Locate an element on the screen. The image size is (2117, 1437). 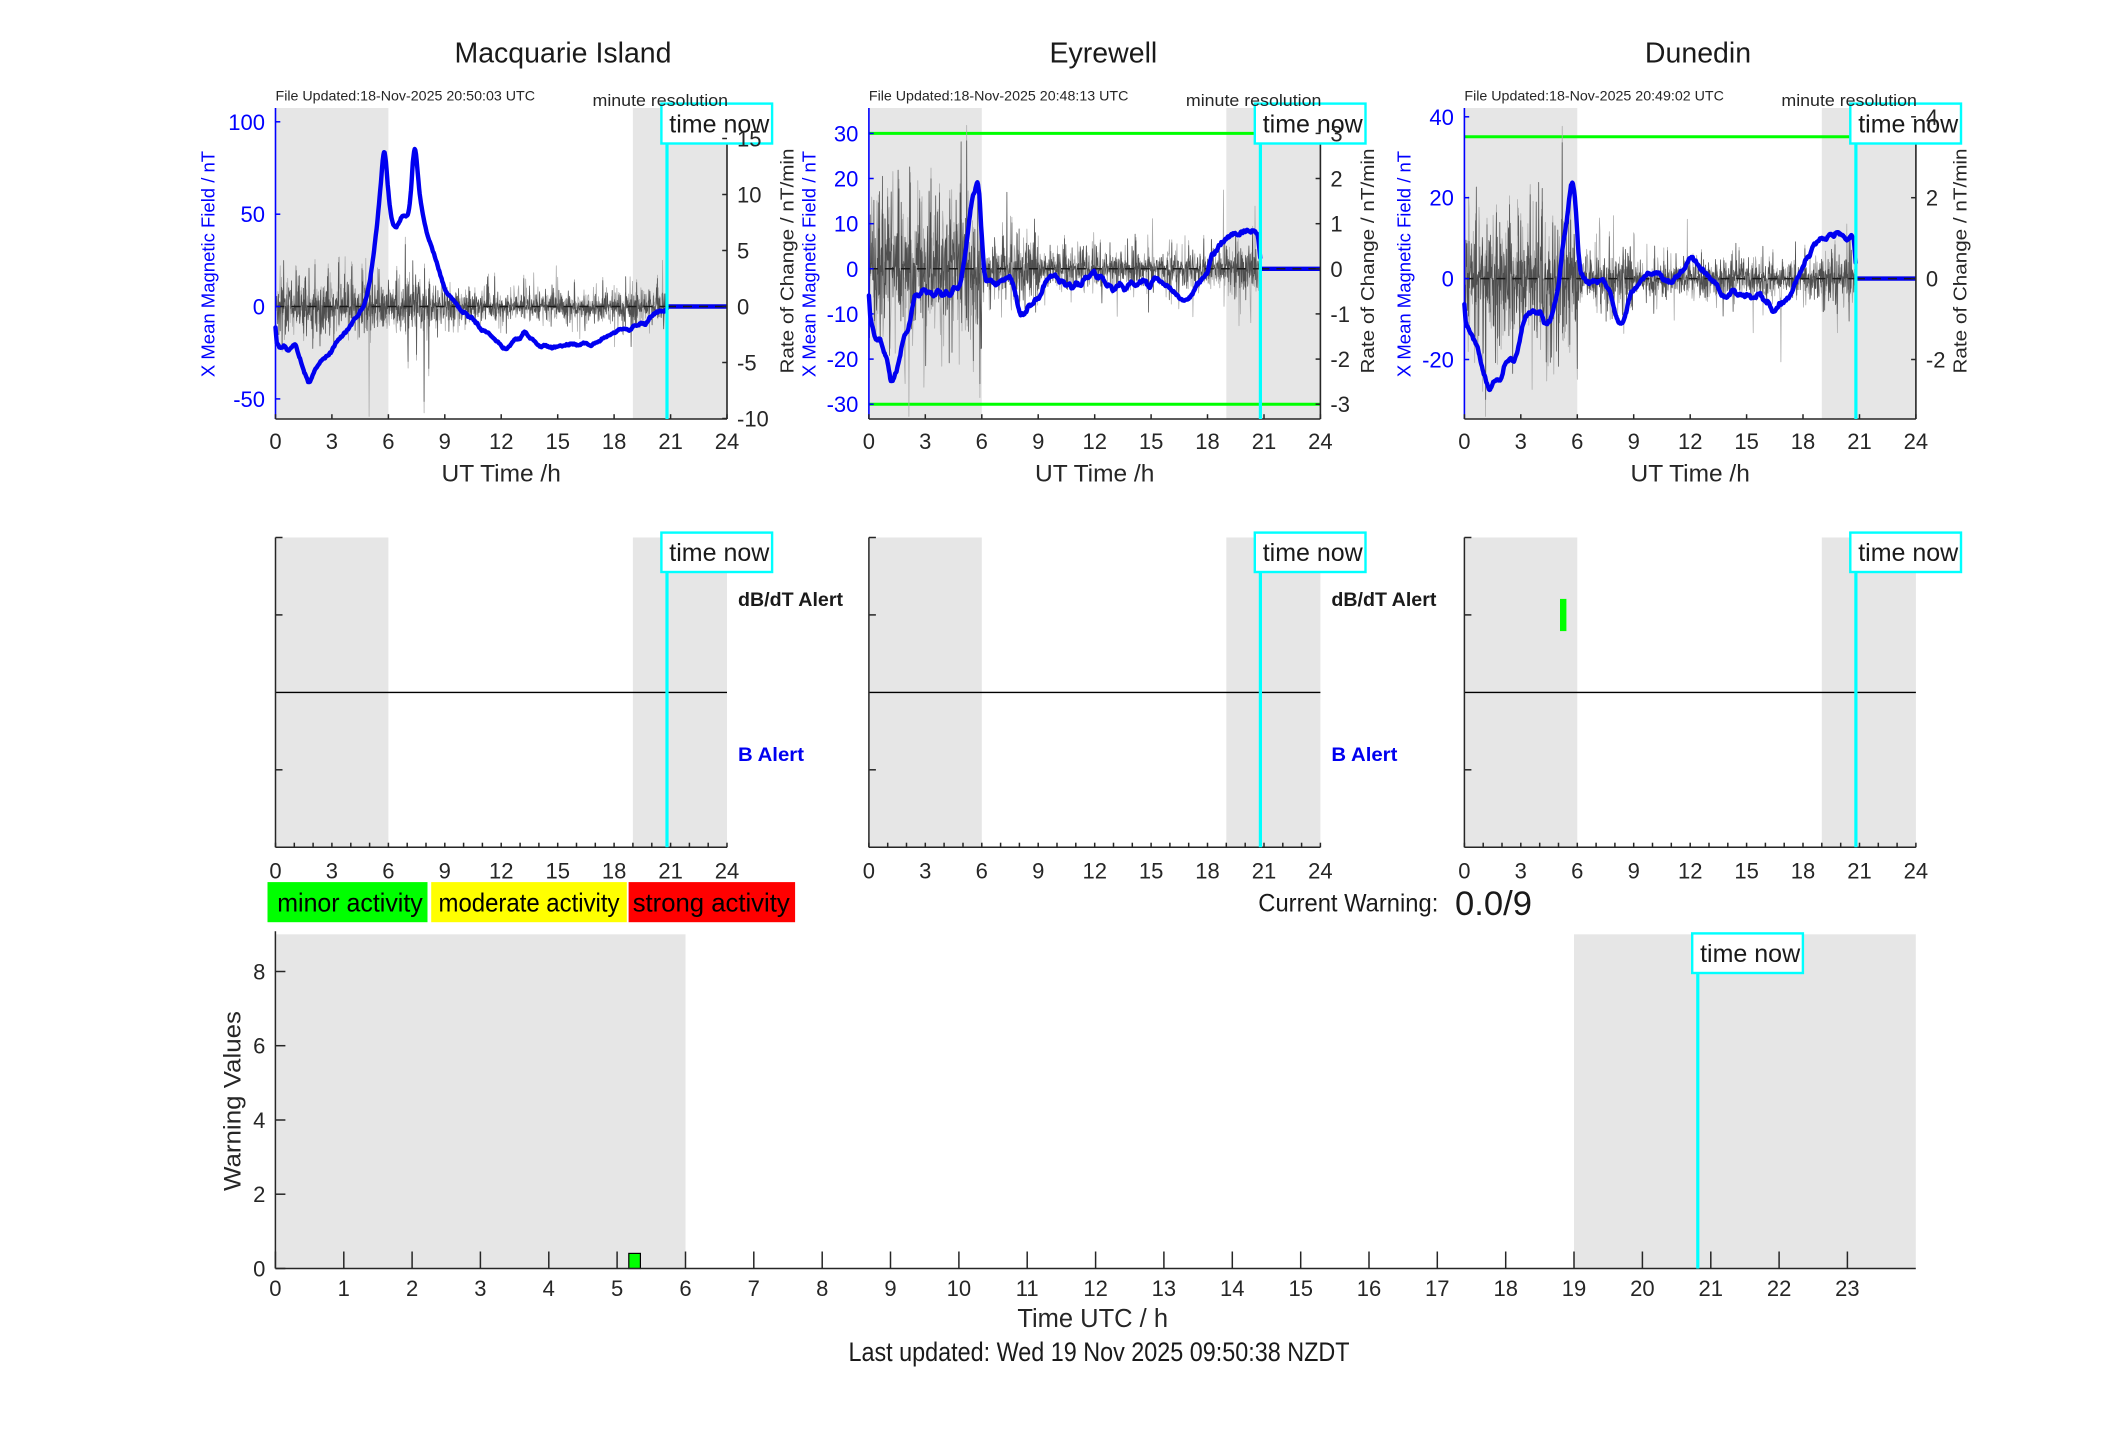
svg-text: Dunedin is located at coordinates (1698, 54).